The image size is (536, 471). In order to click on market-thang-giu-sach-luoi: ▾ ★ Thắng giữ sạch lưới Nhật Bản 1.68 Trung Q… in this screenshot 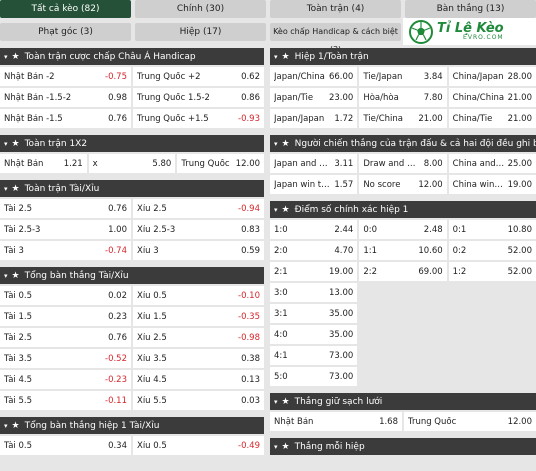, I will do `click(403, 412)`.